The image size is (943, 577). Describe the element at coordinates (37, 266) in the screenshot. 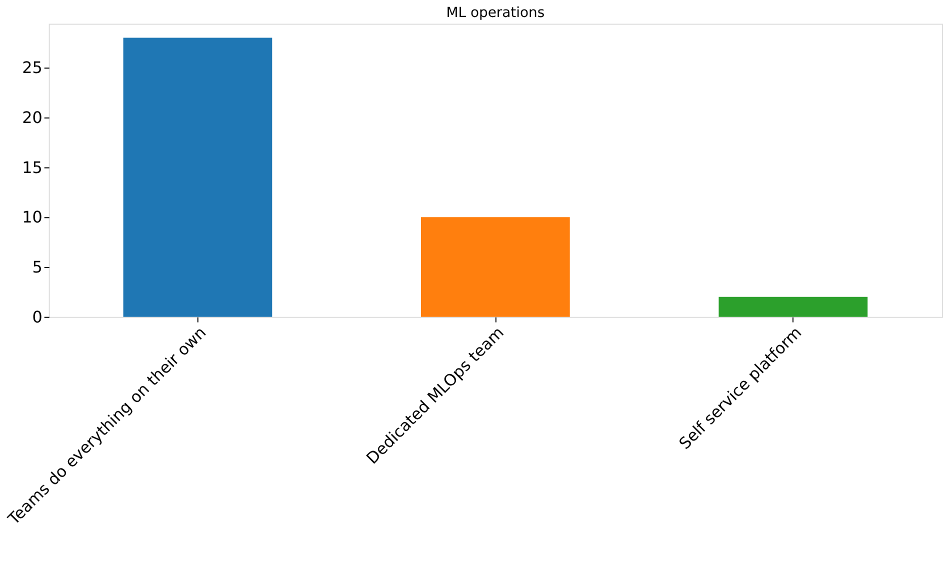

I see `y-tick-label: 5` at that location.